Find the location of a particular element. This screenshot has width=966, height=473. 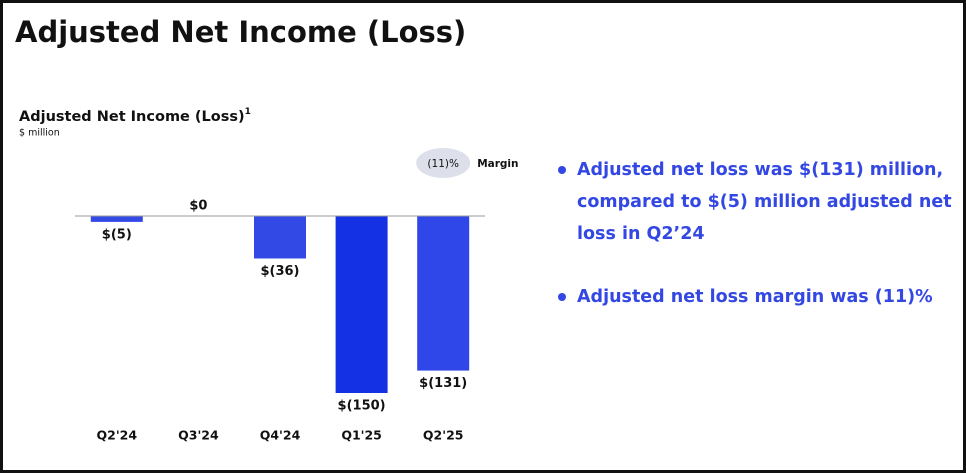

value-label: $(150) is located at coordinates (362, 406).